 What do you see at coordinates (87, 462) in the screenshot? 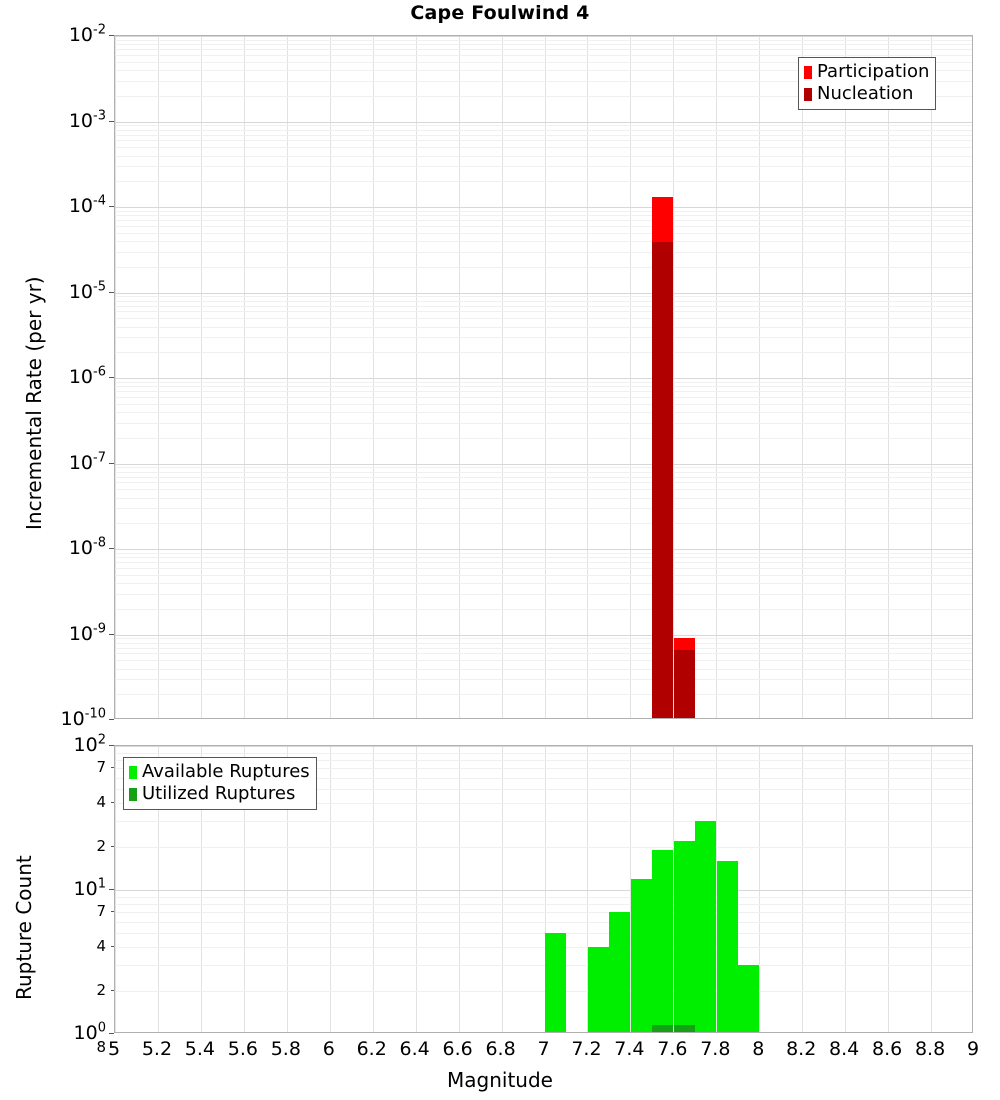
I see `y-tick-label: 10⁻⁷` at bounding box center [87, 462].